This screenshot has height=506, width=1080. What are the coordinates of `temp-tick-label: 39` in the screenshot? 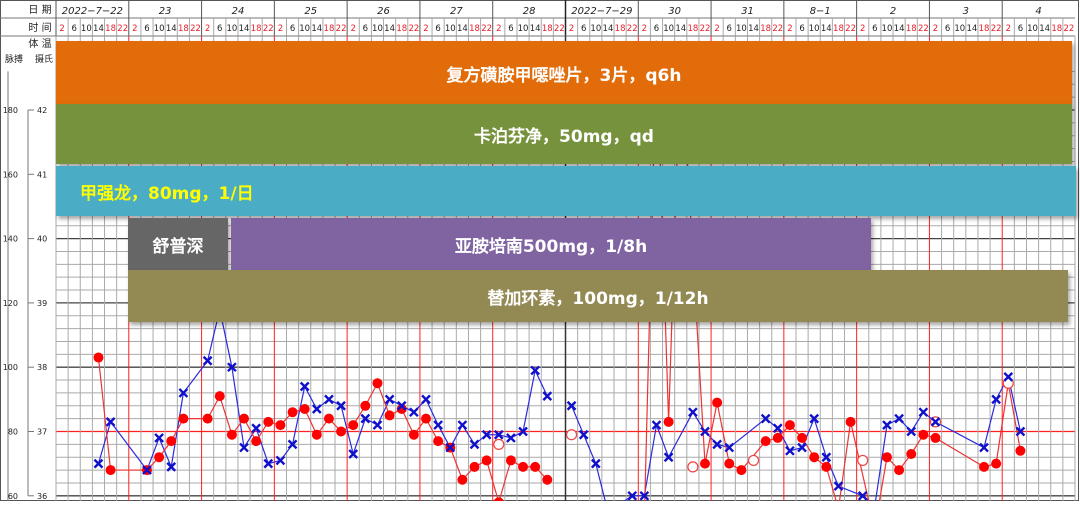 It's located at (42, 303).